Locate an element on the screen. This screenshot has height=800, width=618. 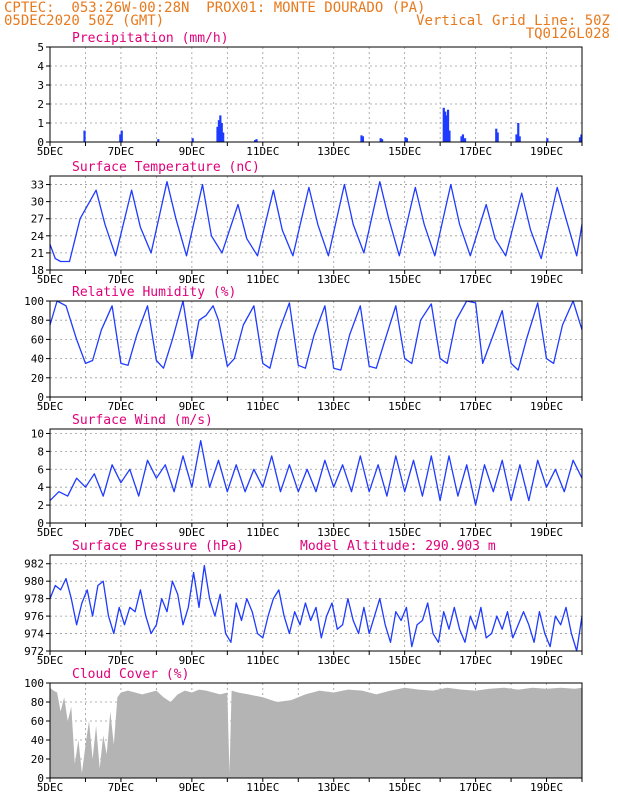
wind-ytick-label: 2 is located at coordinates (40, 505).